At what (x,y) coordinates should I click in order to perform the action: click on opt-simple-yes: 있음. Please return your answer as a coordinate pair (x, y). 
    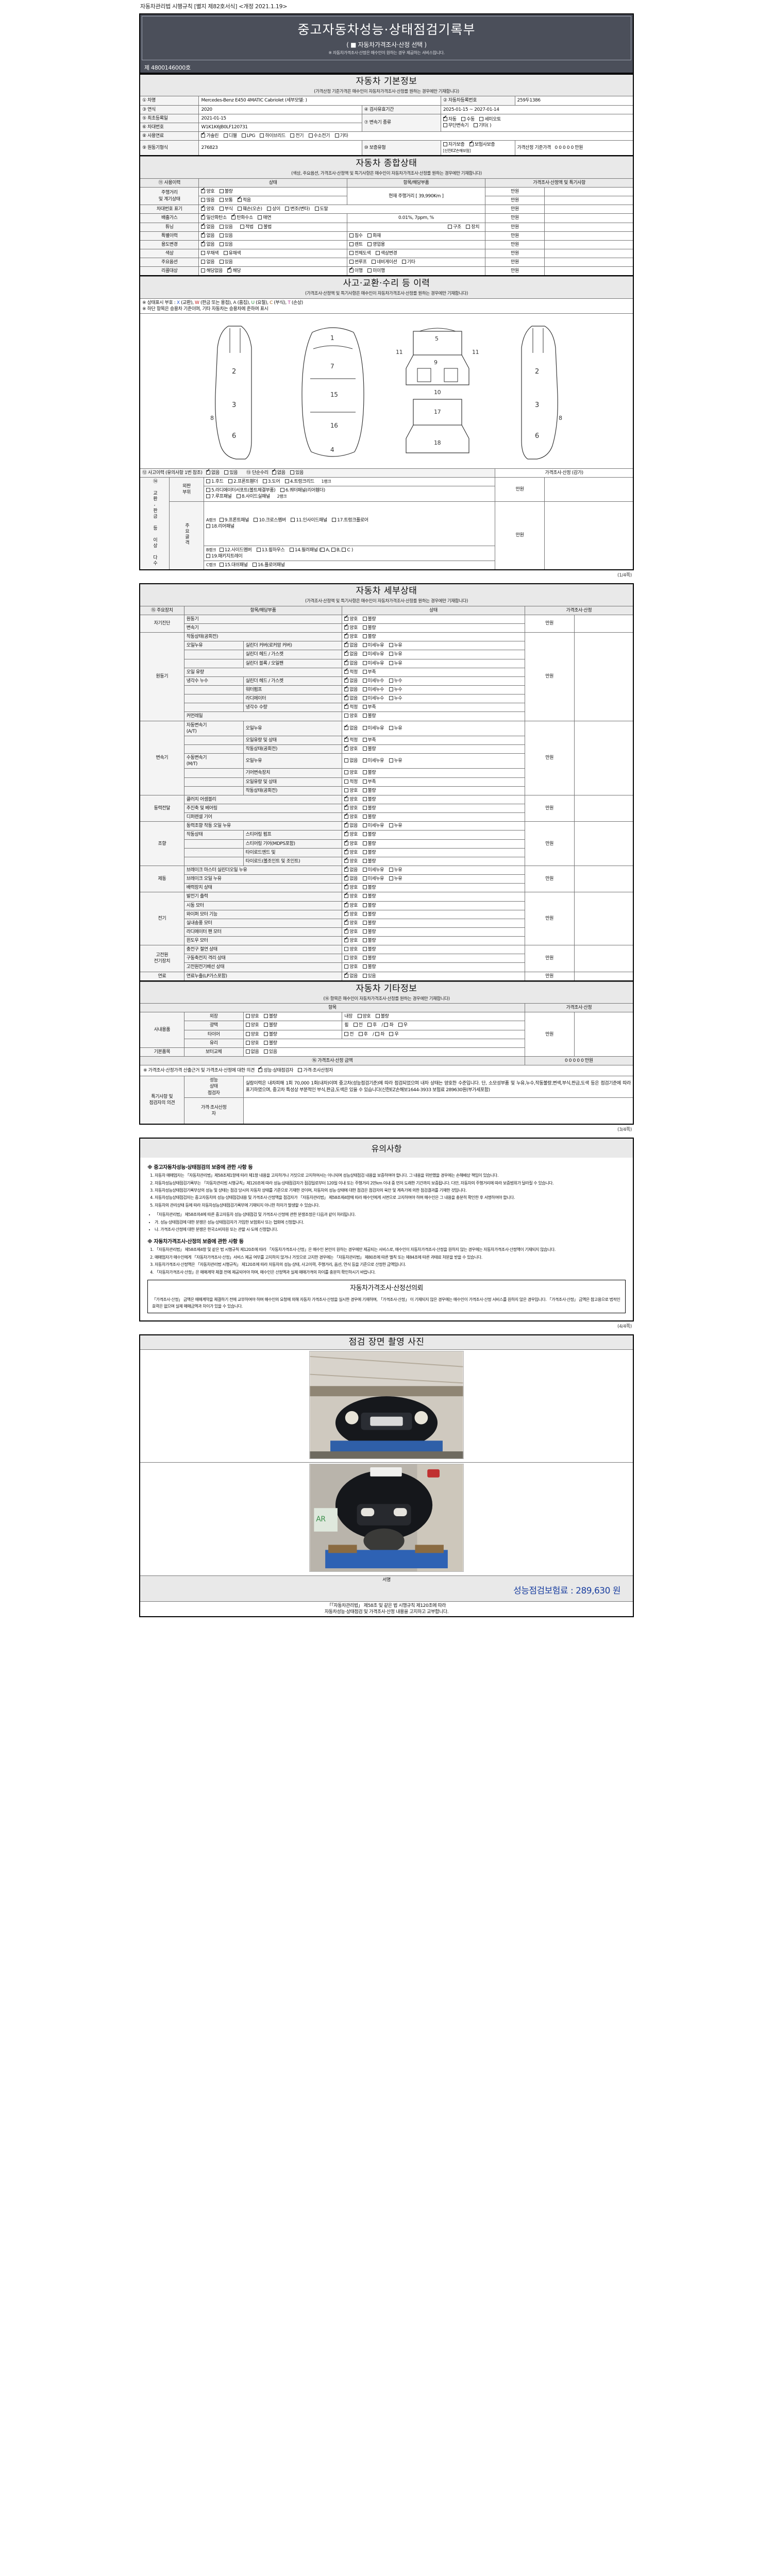
    Looking at the image, I should click on (297, 473).